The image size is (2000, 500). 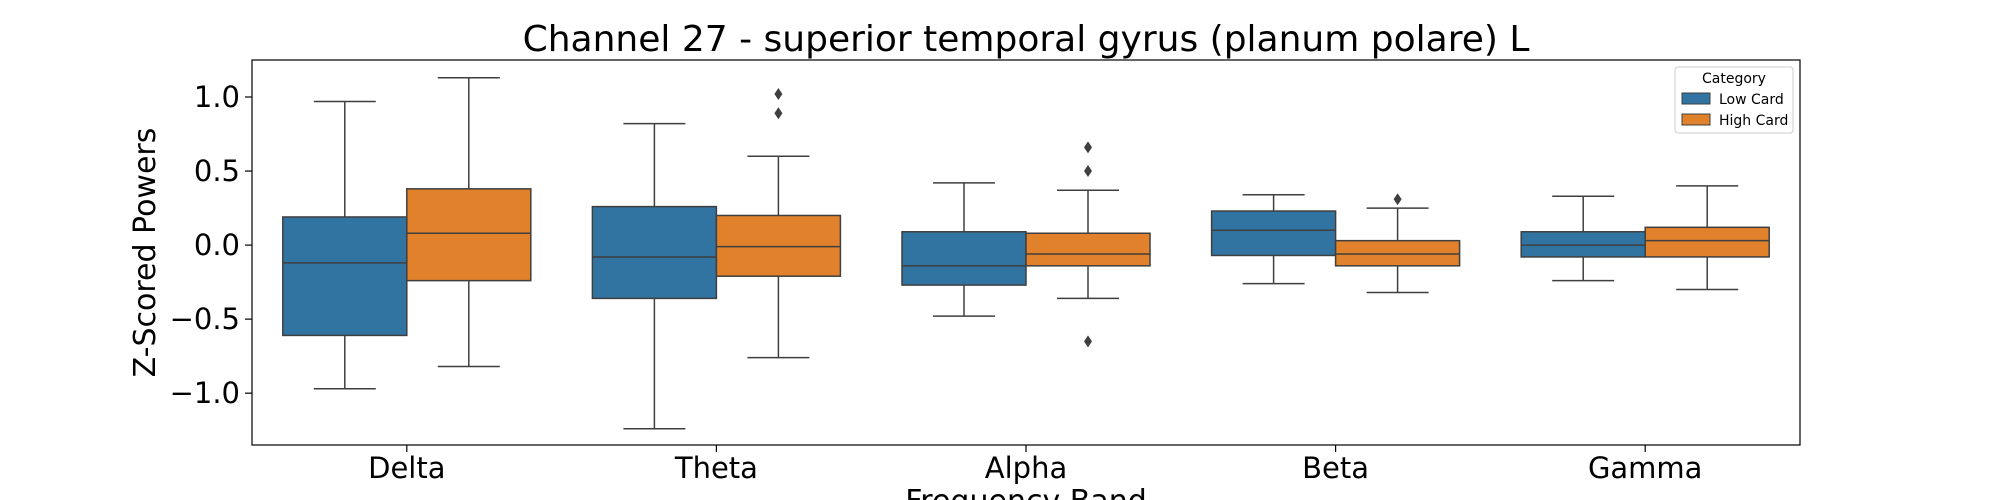 What do you see at coordinates (1026, 492) in the screenshot?
I see `x-axis-label: Frequency Band` at bounding box center [1026, 492].